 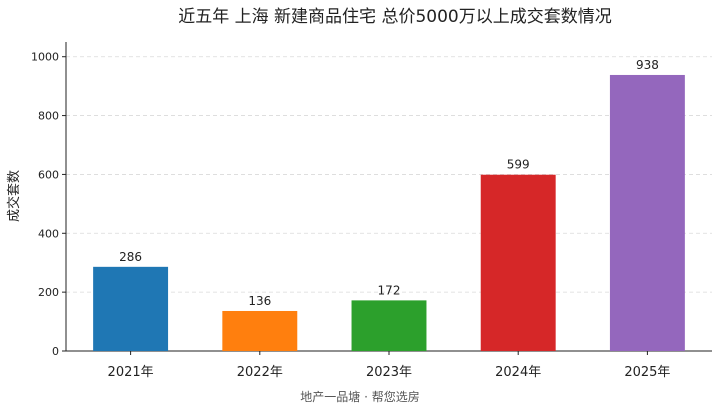 I want to click on data-label-3: 172, so click(x=389, y=290).